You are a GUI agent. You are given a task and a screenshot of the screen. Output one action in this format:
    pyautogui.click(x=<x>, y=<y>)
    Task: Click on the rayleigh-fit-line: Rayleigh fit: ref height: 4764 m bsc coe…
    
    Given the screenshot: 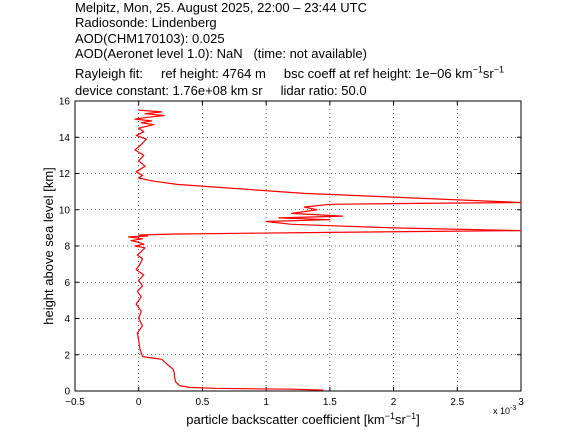 What is the action you would take?
    pyautogui.click(x=289, y=72)
    